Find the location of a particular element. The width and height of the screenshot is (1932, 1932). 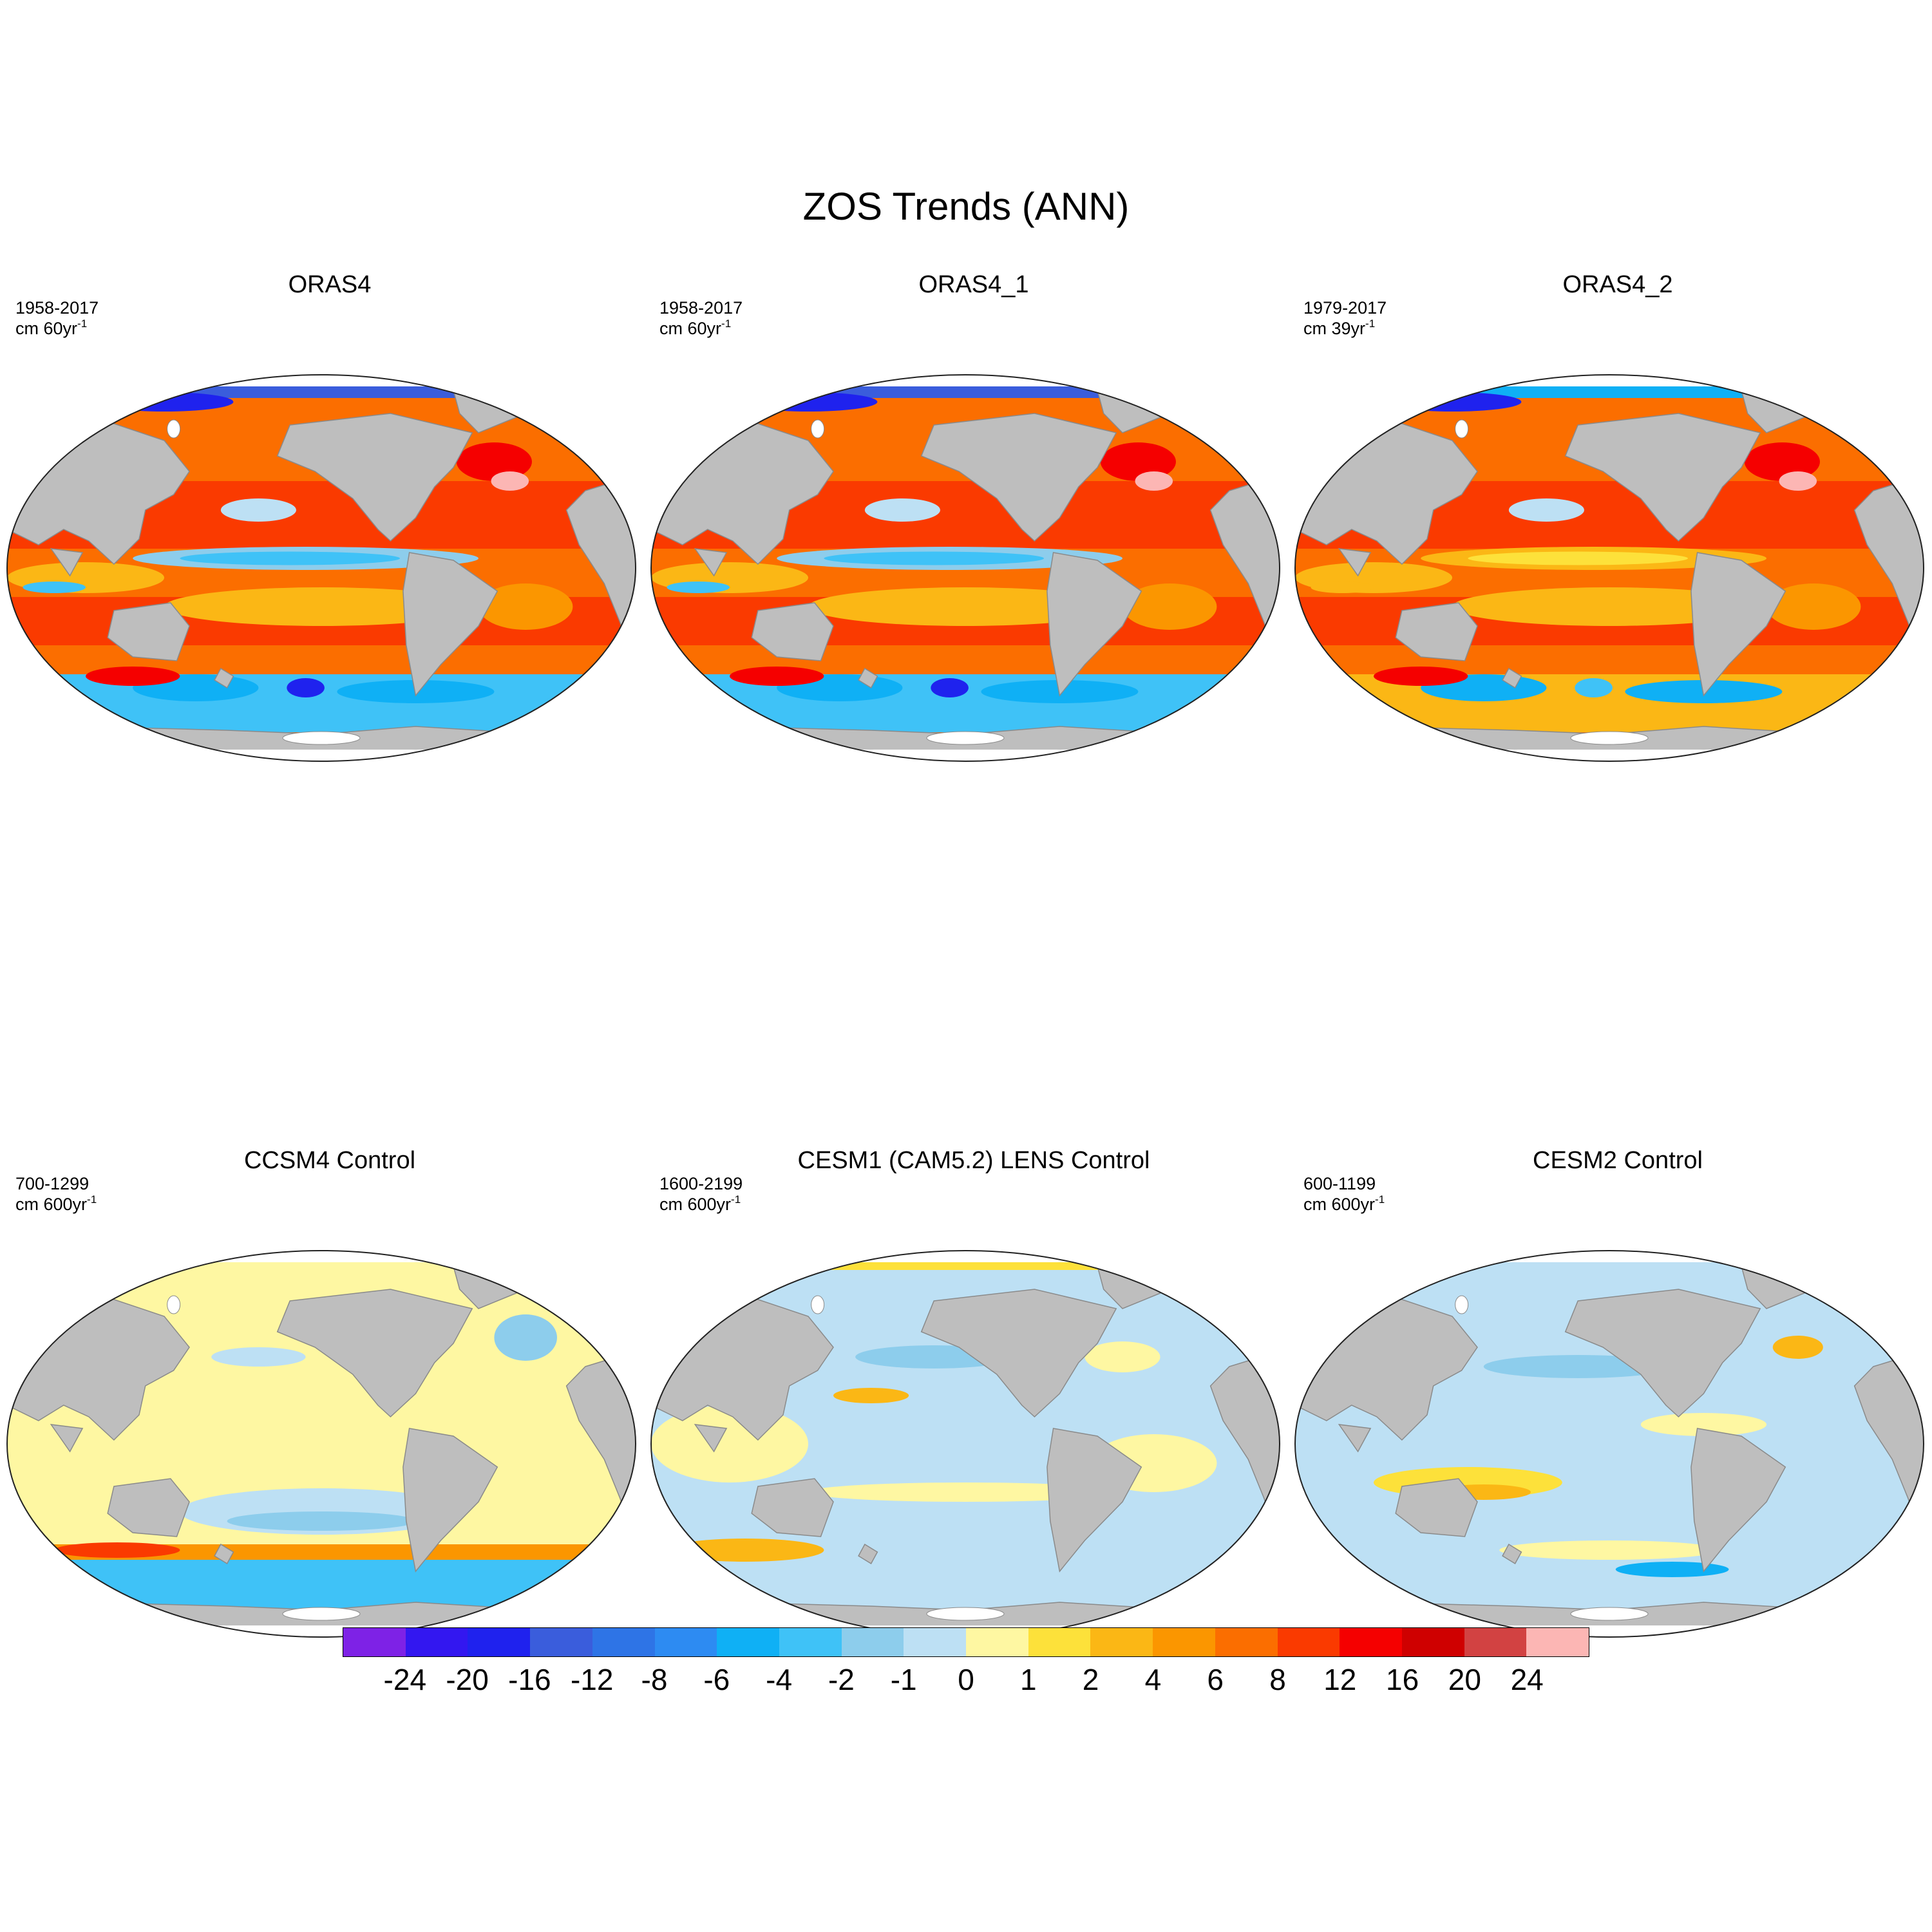

colorbar-tick-label: 24 is located at coordinates (1527, 1679).